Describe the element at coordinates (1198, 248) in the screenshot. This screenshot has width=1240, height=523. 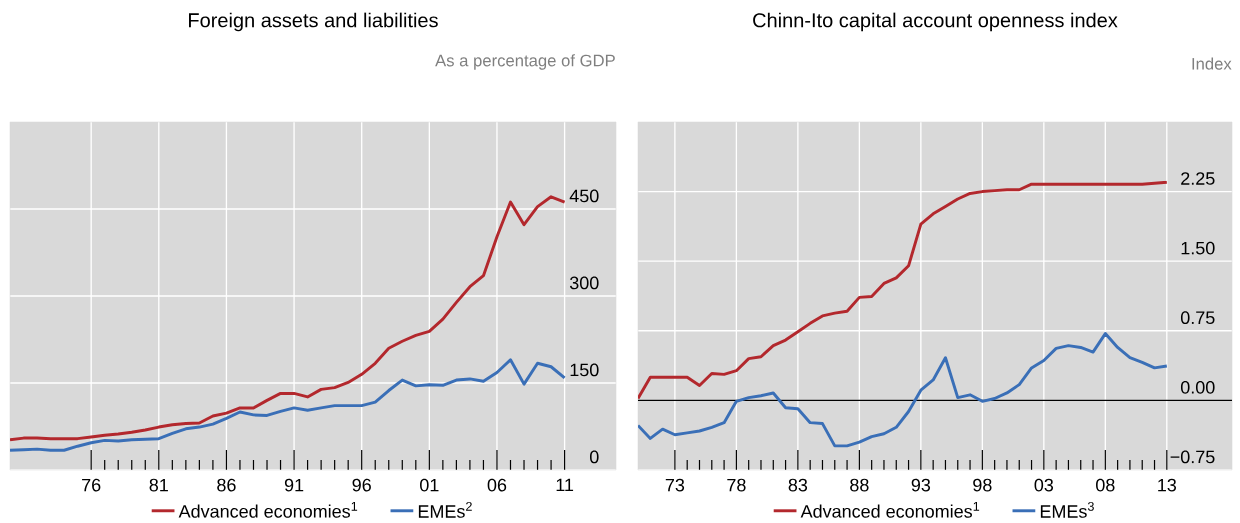
I see `y-tick-label: 1.50` at that location.